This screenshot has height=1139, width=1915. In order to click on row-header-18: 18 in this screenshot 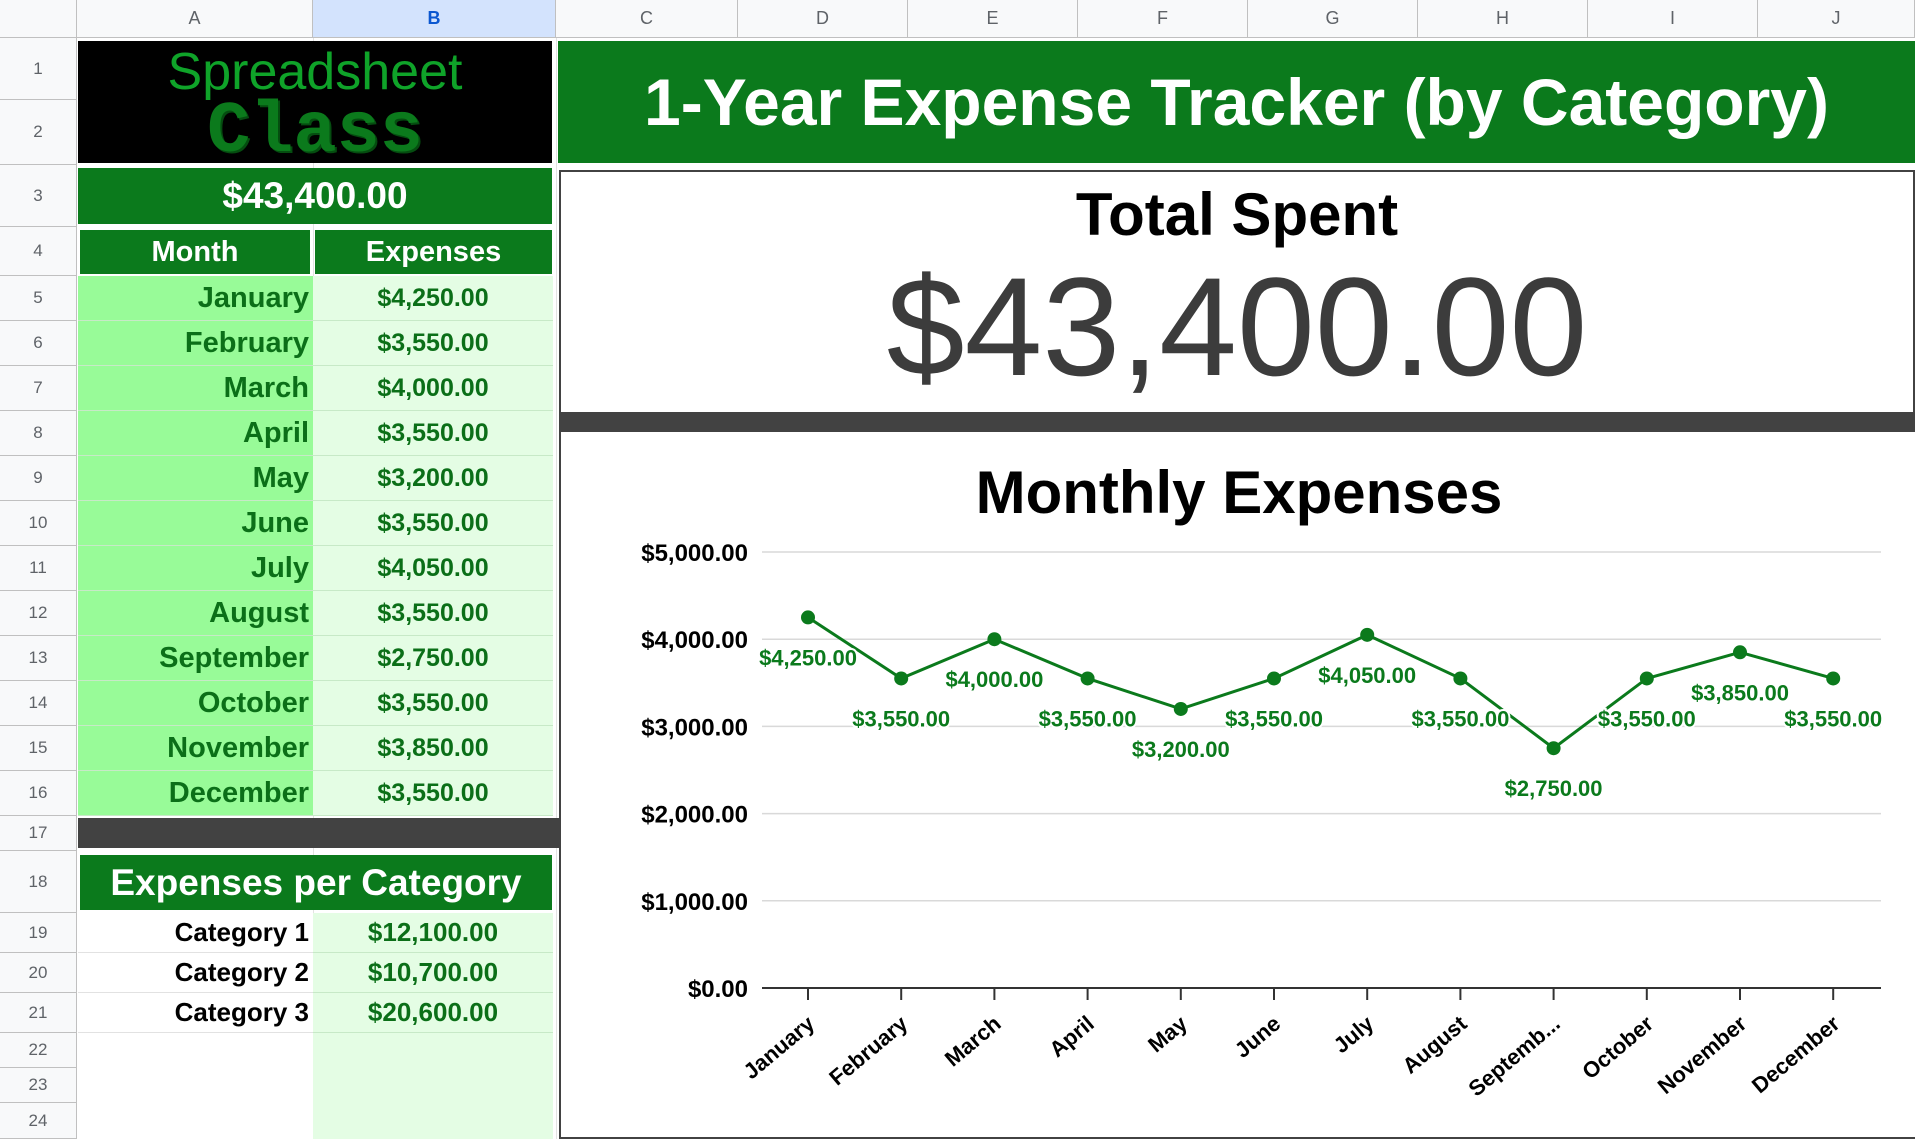, I will do `click(38, 882)`.